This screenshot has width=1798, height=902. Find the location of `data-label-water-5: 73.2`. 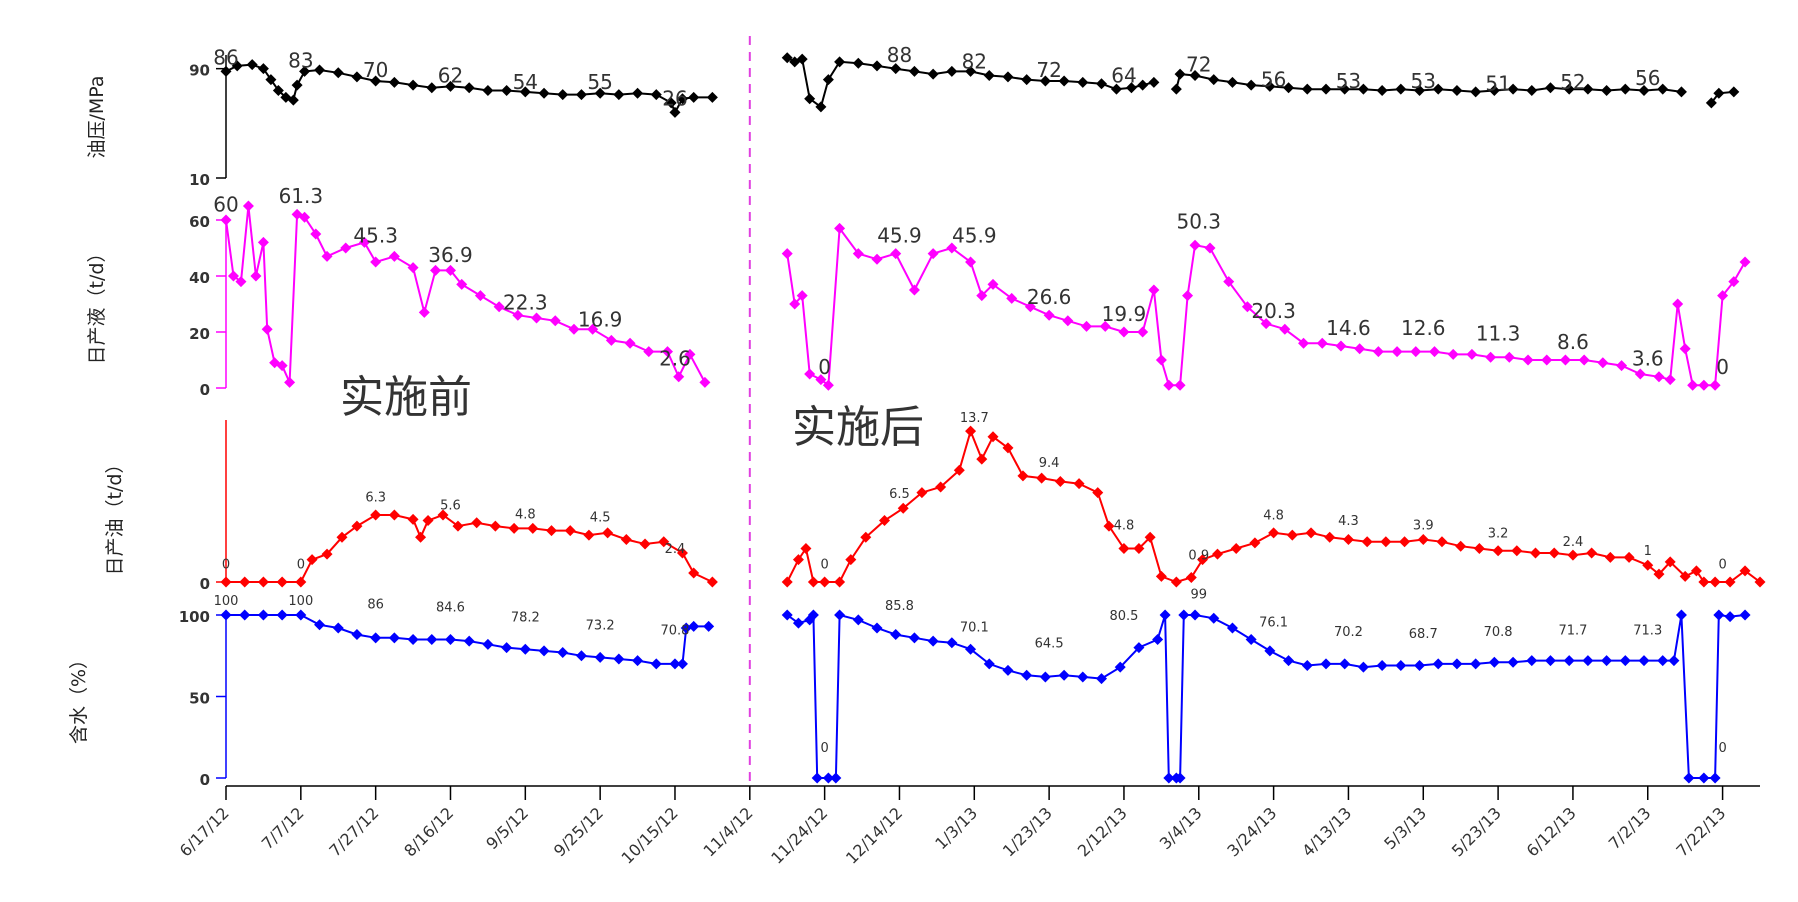

data-label-water-5: 73.2 is located at coordinates (600, 626).